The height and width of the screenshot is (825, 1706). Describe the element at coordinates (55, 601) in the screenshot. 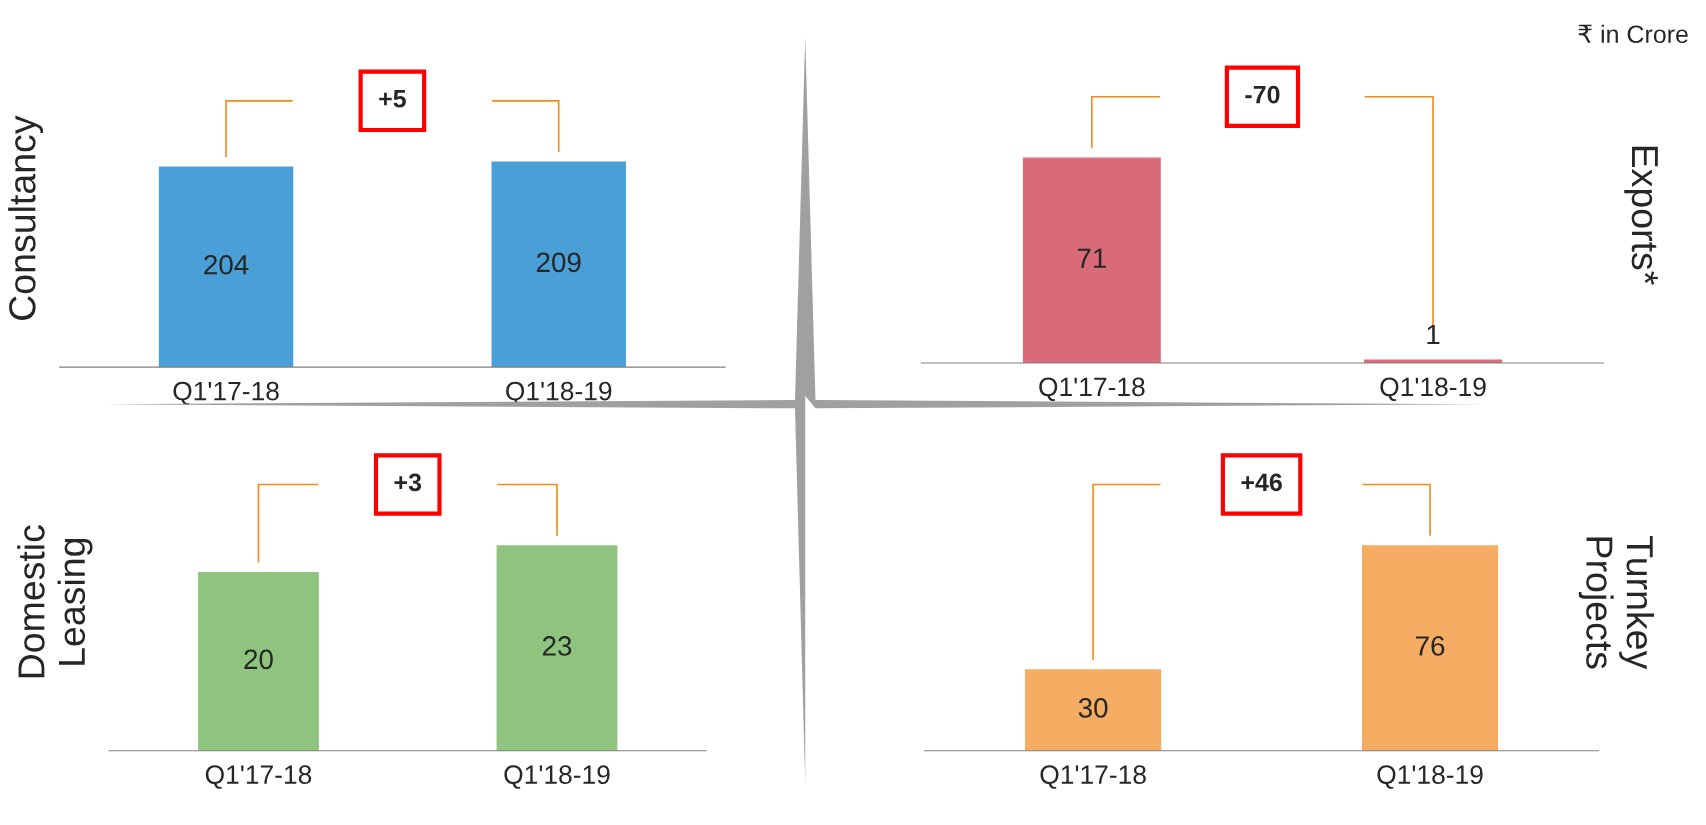

I see `y-axis-title: Domestic Leasing` at that location.